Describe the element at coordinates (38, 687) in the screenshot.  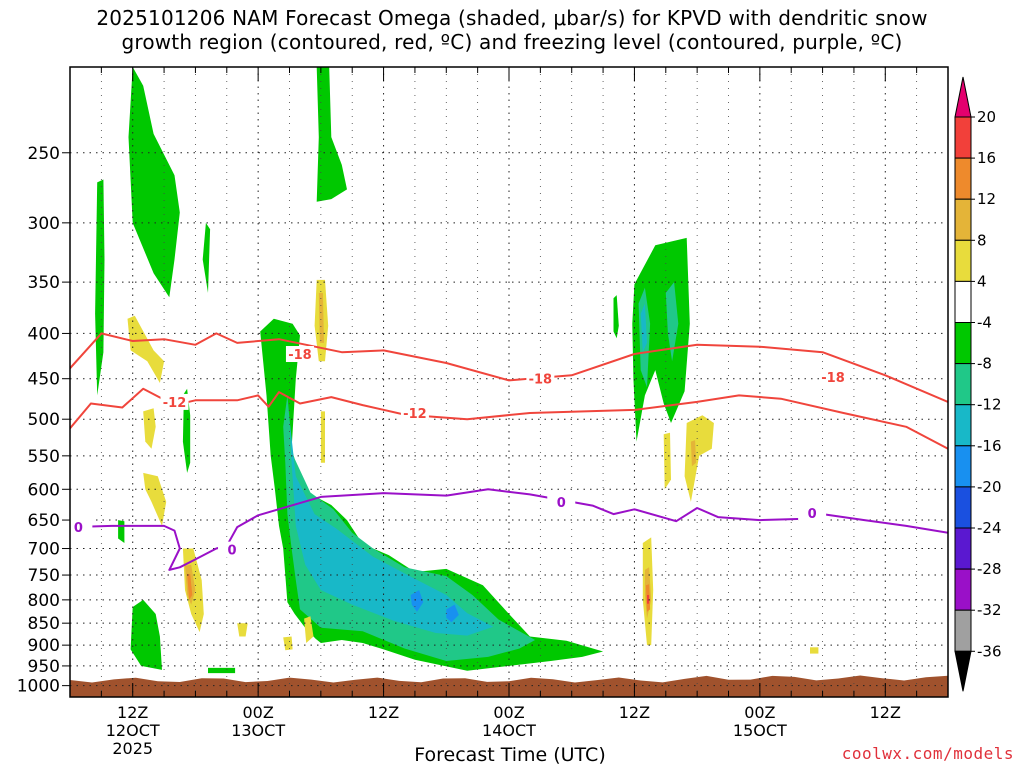
I see `y-tick-label-15: 1000` at that location.